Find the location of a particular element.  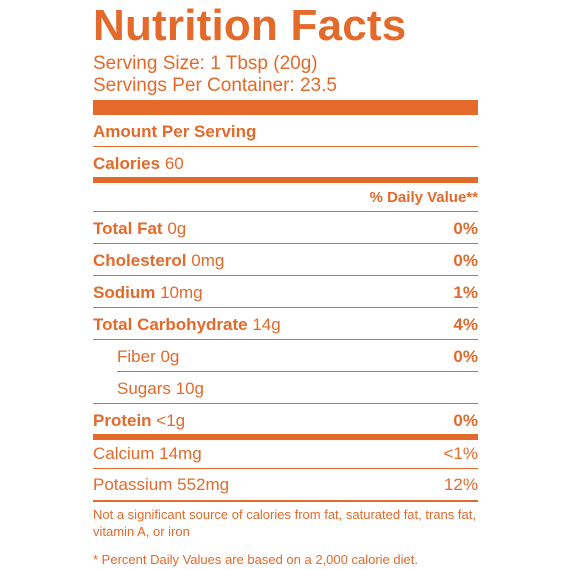

amount-per-serving-row: Amount Per Serving is located at coordinates (285, 132).